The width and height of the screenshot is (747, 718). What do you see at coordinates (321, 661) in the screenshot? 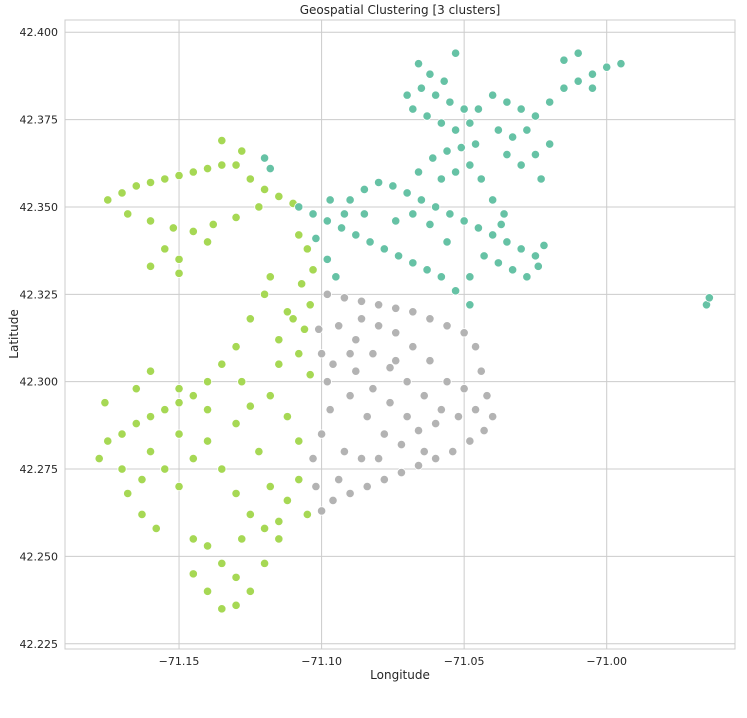
I see `x-tick-label: −71.10` at bounding box center [321, 661].